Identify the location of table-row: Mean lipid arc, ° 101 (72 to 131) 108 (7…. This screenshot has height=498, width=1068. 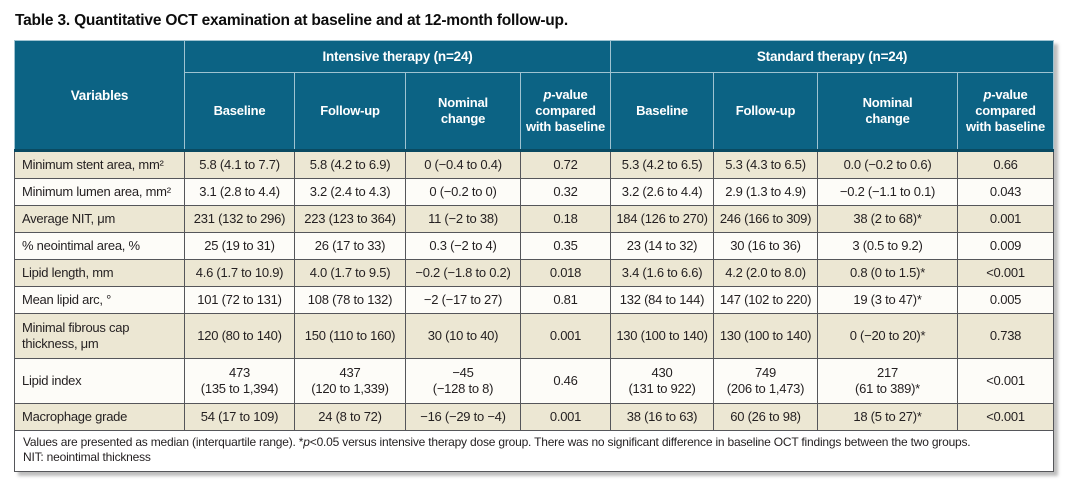
(534, 300).